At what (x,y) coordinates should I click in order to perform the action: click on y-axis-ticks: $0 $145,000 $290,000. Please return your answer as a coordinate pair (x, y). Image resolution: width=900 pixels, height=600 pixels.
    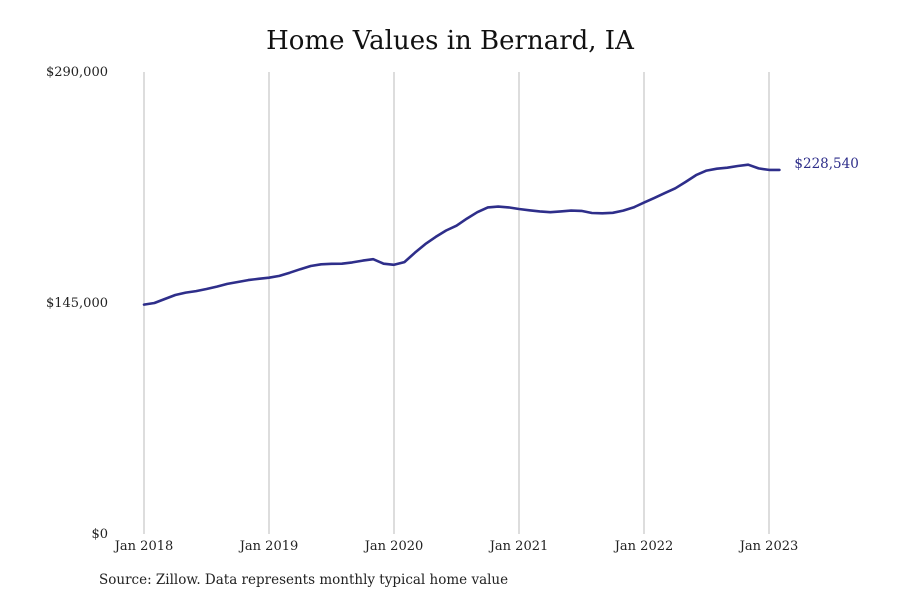
    Looking at the image, I should click on (77, 303).